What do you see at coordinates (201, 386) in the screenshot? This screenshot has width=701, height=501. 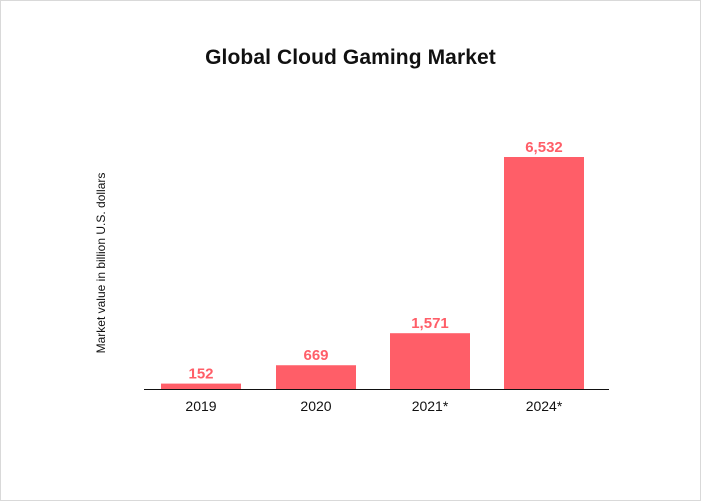 I see `bar-2019` at bounding box center [201, 386].